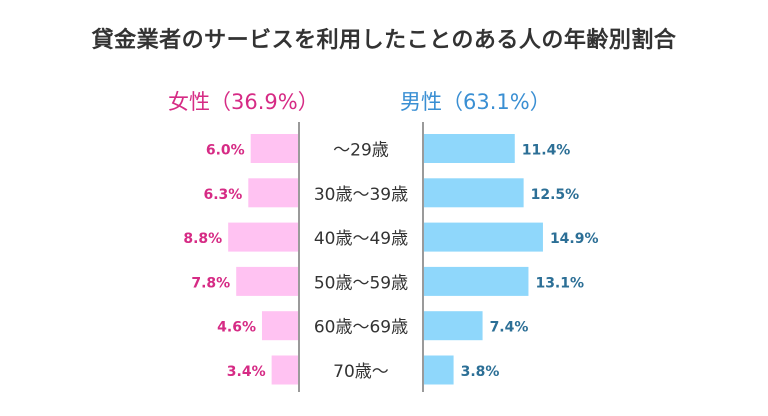  Describe the element at coordinates (361, 328) in the screenshot. I see `age-category-label: 60歳～69歳` at that location.